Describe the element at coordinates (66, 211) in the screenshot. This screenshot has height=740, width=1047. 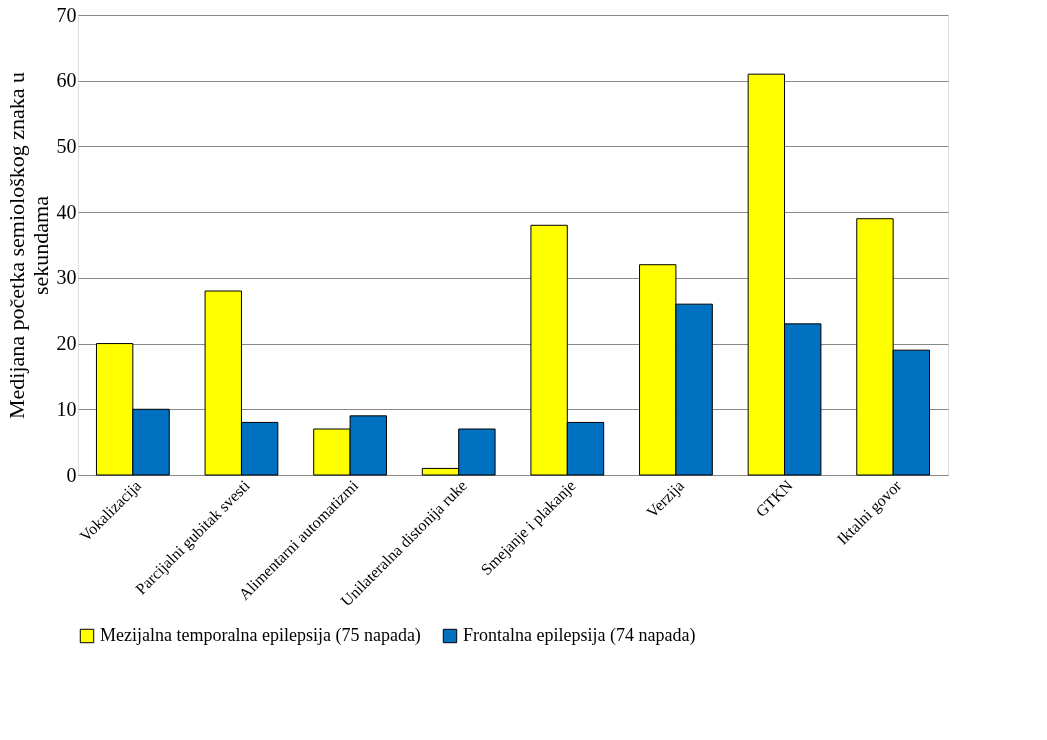
I see `y-tick-label: 40` at that location.